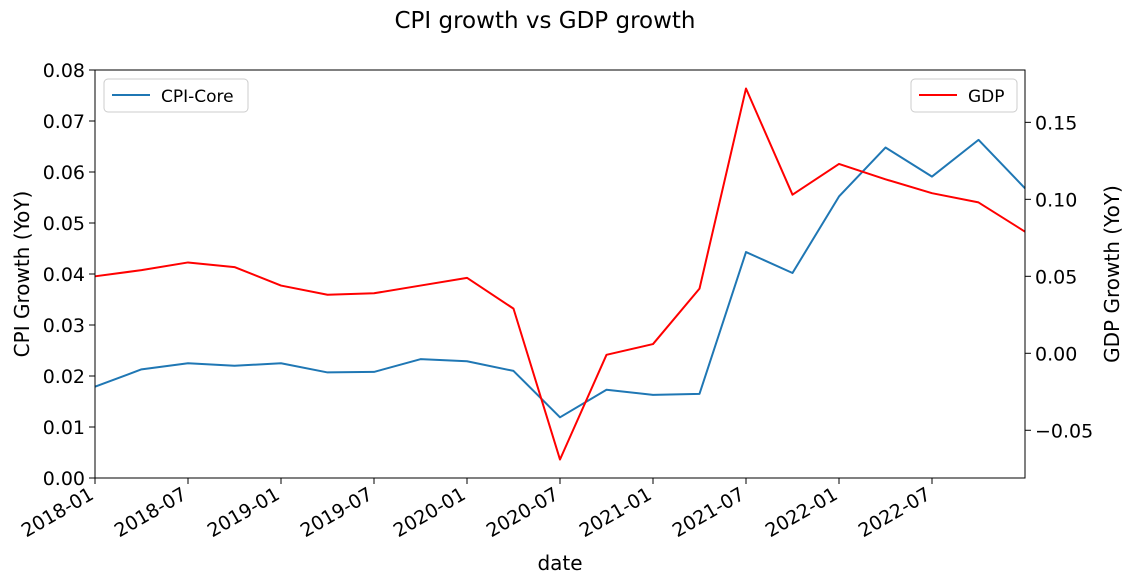 This screenshot has width=1134, height=584. What do you see at coordinates (64, 224) in the screenshot?
I see `left-tick-label: 0.05` at bounding box center [64, 224].